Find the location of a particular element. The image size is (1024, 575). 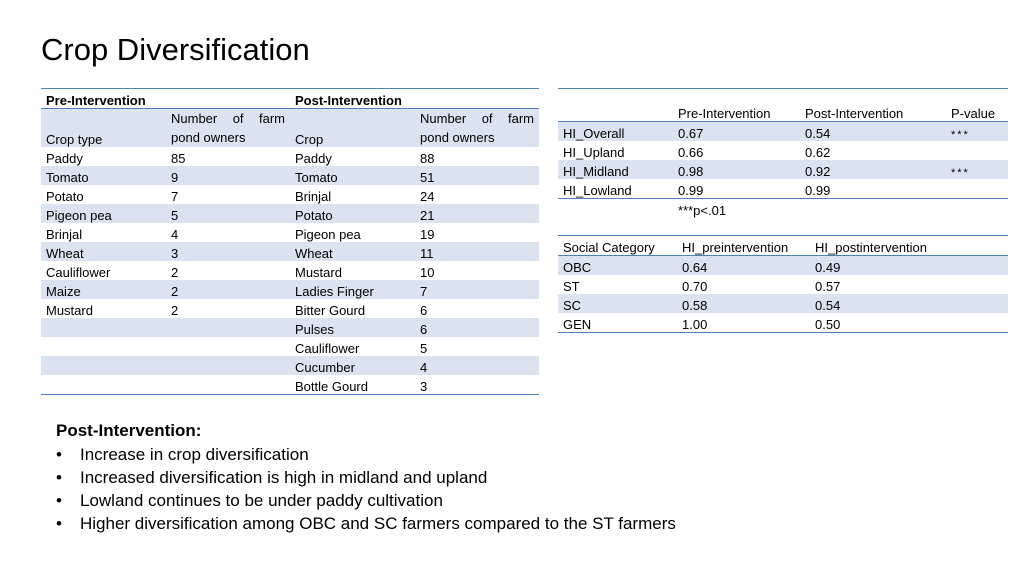

table-row: Brinjal 4 Pigeon pea 19 is located at coordinates (290, 232).